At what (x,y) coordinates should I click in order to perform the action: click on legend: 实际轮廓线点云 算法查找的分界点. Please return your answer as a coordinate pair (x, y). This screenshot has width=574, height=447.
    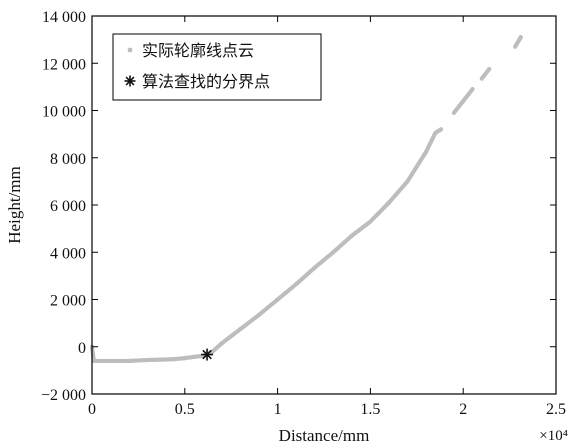
    Looking at the image, I should click on (217, 67).